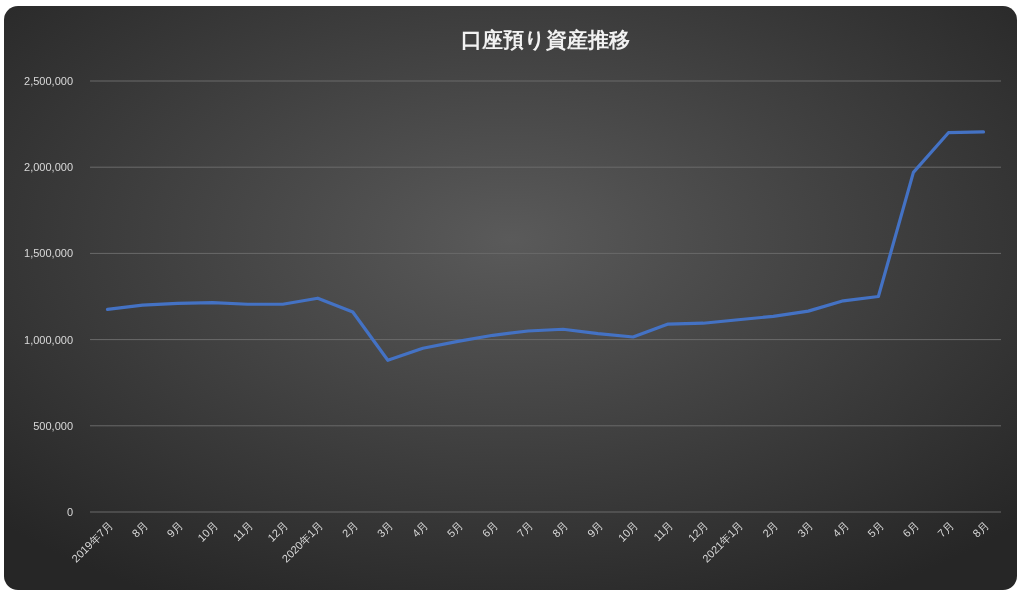 The width and height of the screenshot is (1024, 597). Describe the element at coordinates (545, 40) in the screenshot. I see `chart-title: 口座預り資産推移` at that location.